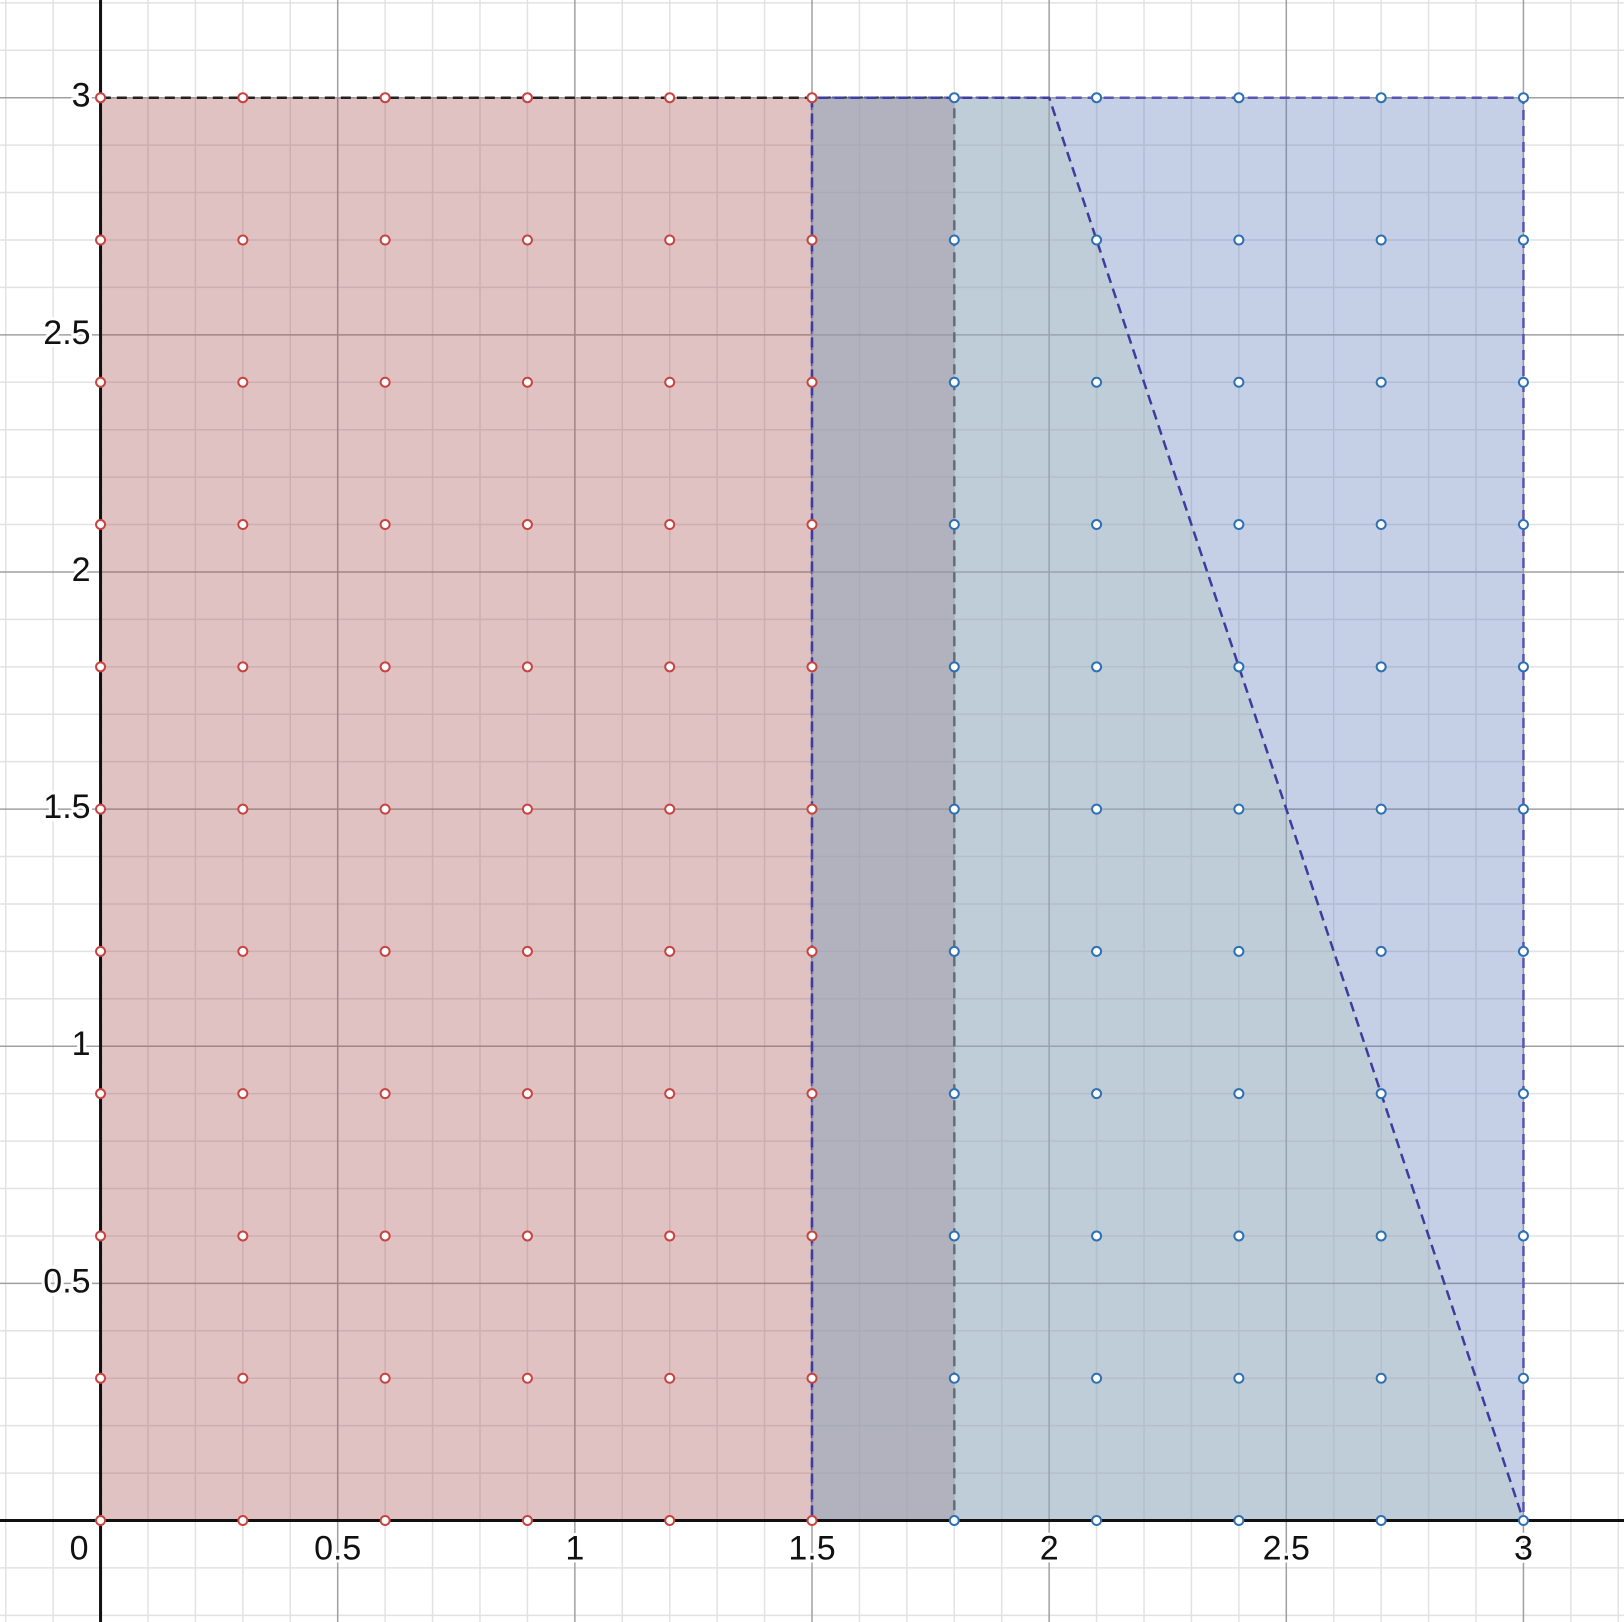  I want to click on y-tick-label: 2.5, so click(66, 333).